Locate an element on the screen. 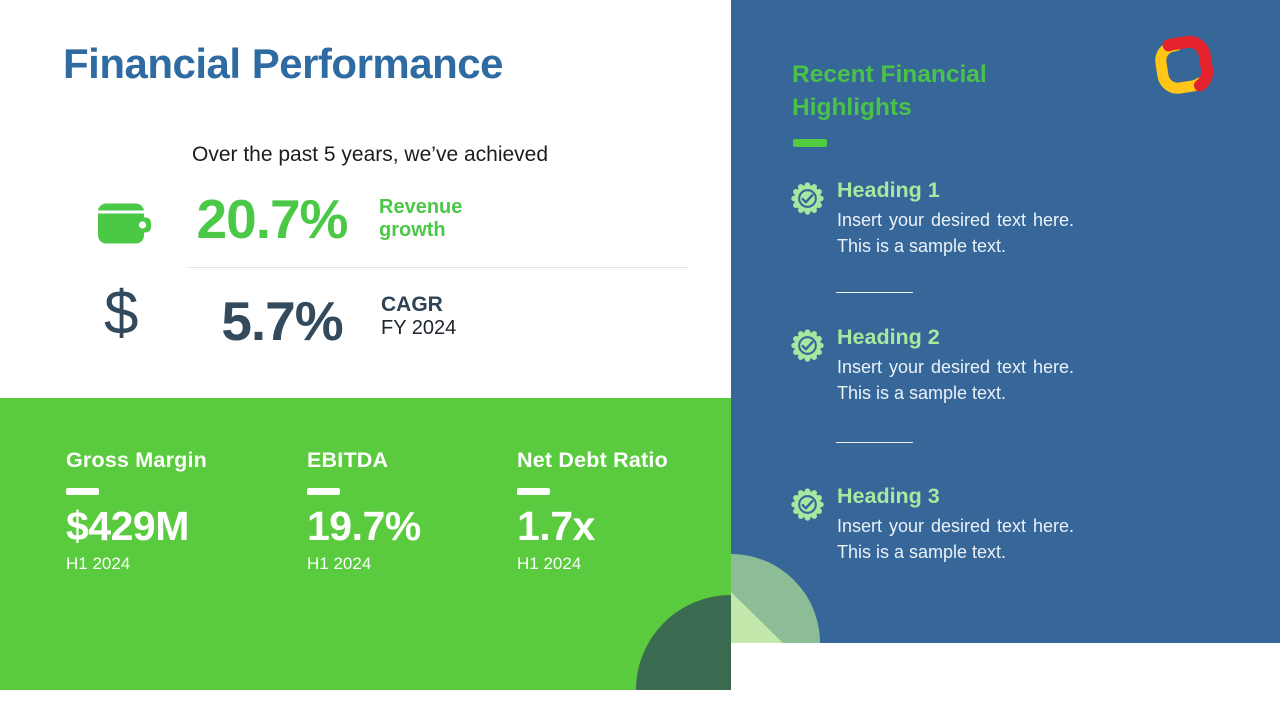 Image resolution: width=1280 pixels, height=720 pixels. metric-label-line2: growth is located at coordinates (412, 230).